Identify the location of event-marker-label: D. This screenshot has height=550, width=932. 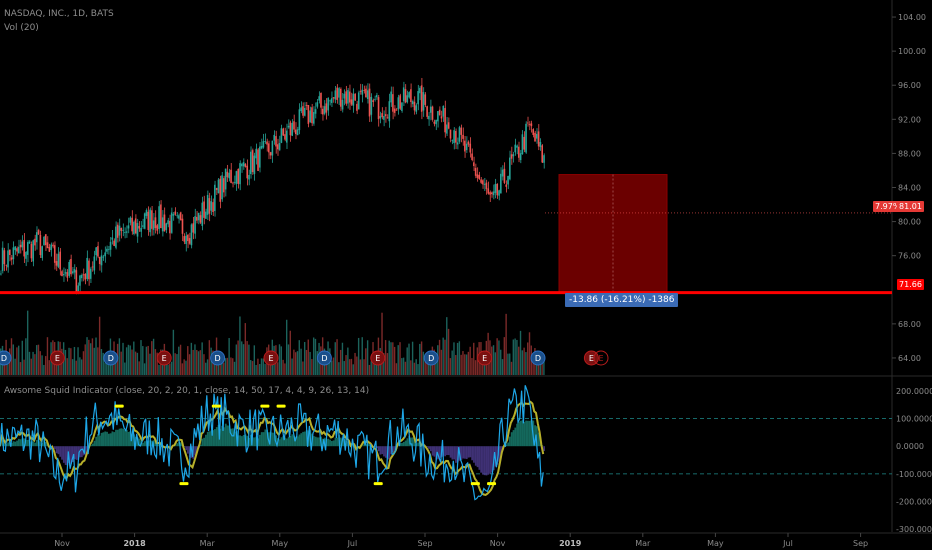
(538, 358).